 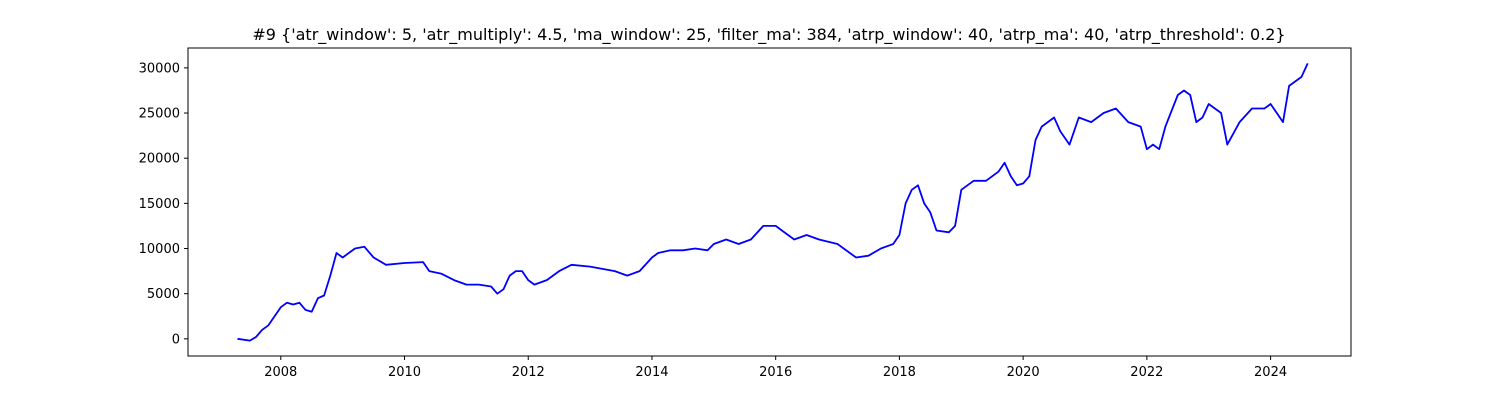 I want to click on x-tick-label: 2008, so click(x=280, y=372).